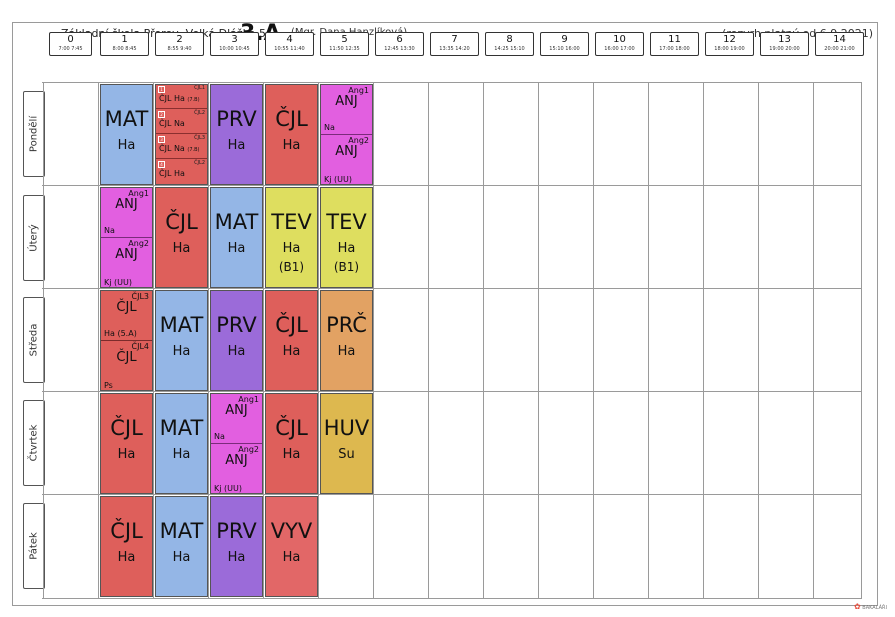 The image size is (895, 617). I want to click on lesson-cell-split: ČJL3 ČJL Ha (5.A) ČJL4 ČJL Ps, so click(126, 340).